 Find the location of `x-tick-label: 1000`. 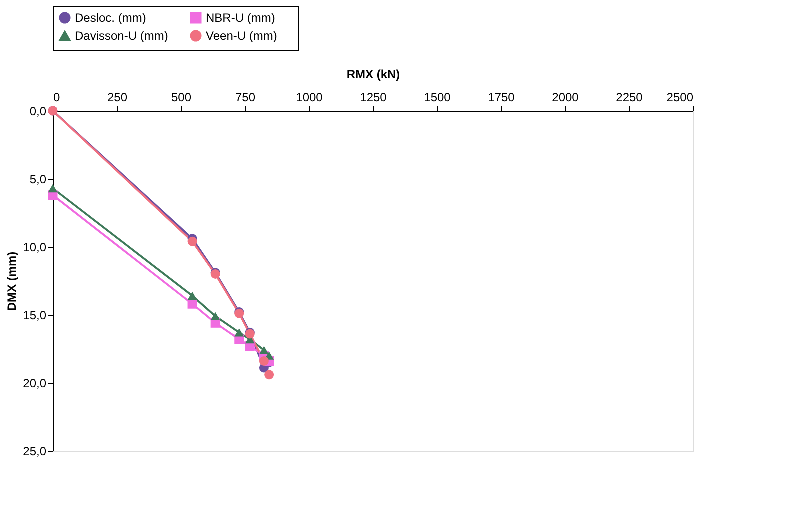

x-tick-label: 1000 is located at coordinates (310, 97).